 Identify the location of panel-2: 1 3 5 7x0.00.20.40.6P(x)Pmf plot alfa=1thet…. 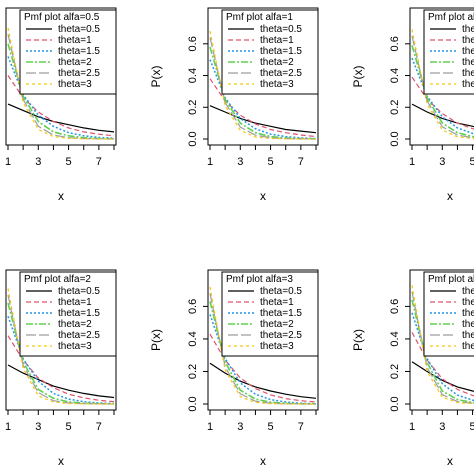
(234, 105).